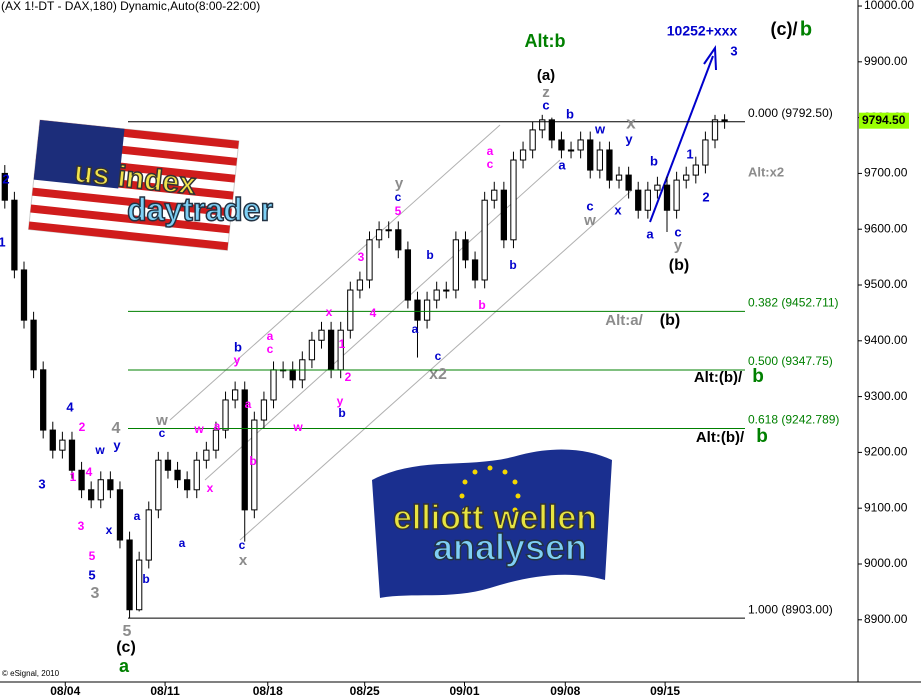  What do you see at coordinates (681, 139) in the screenshot?
I see `arrow-line` at bounding box center [681, 139].